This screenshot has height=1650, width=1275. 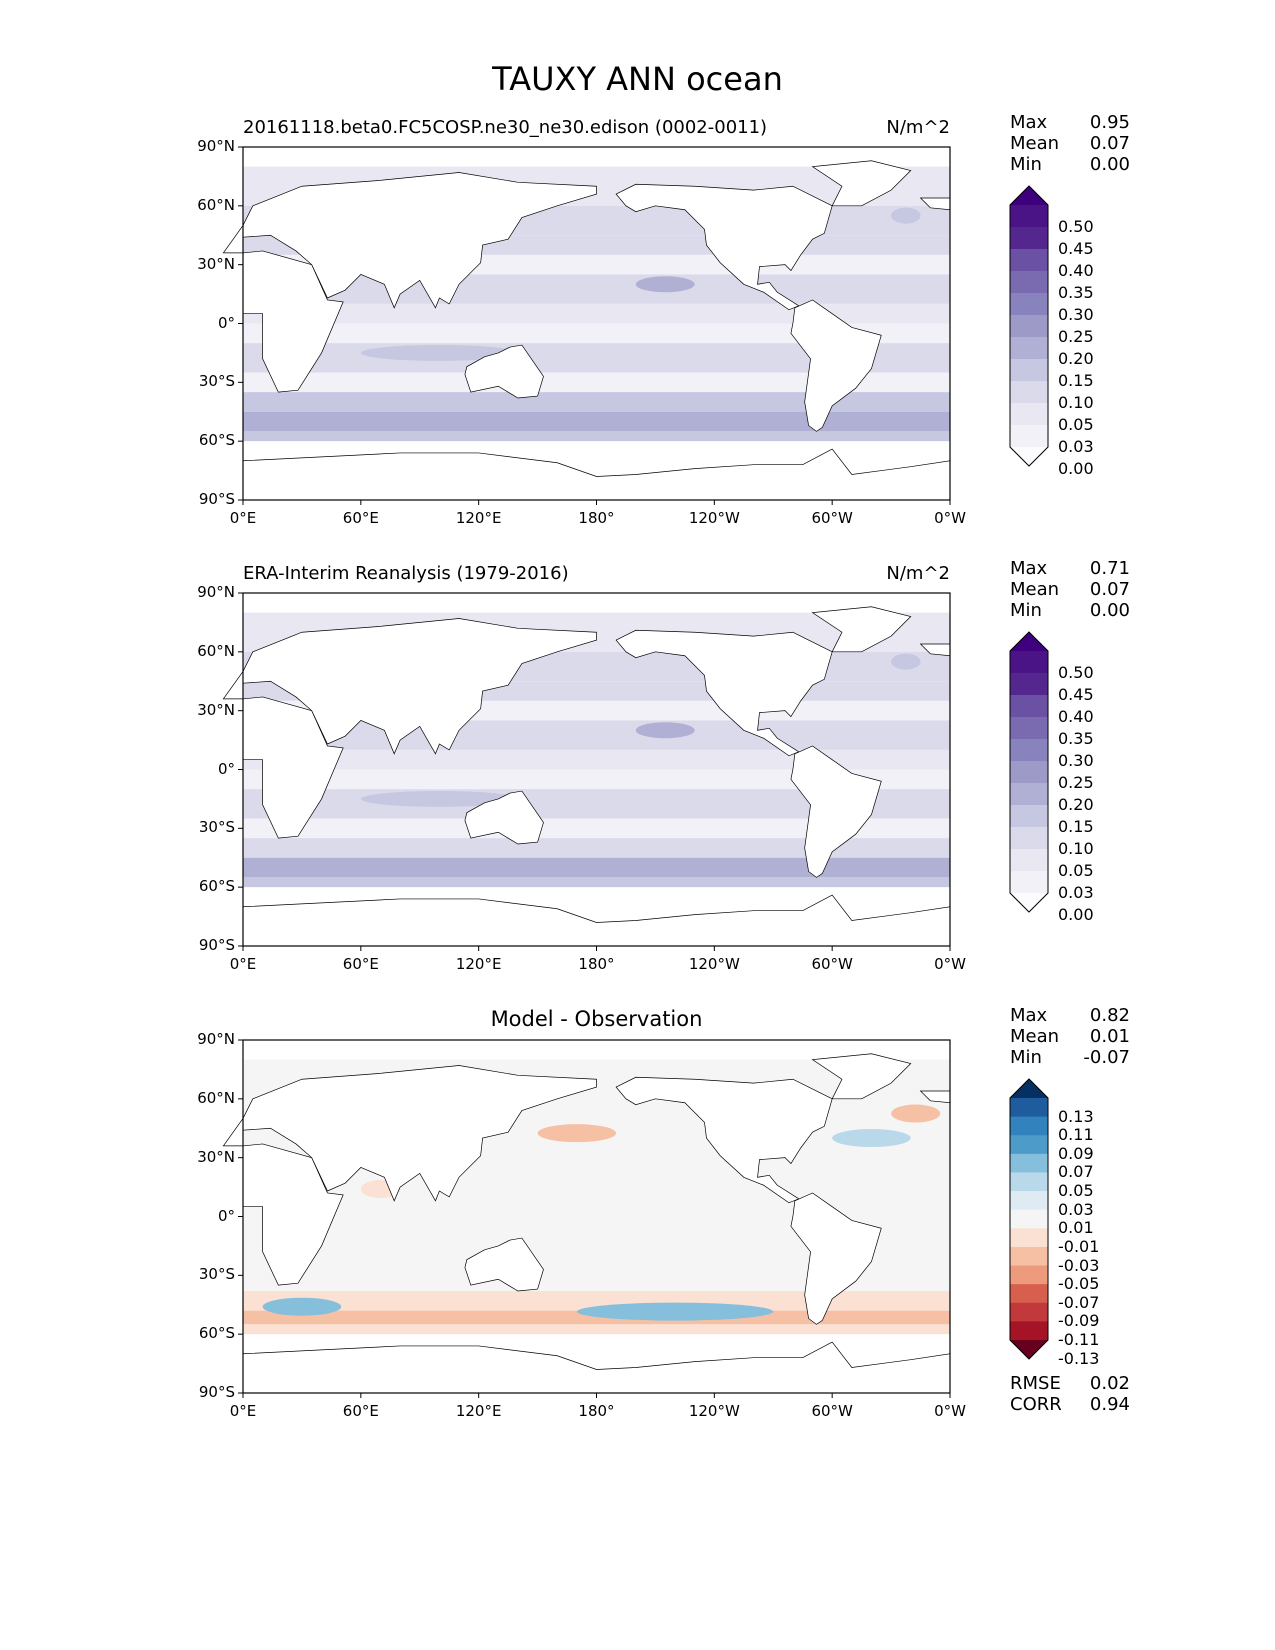 What do you see at coordinates (1079, 1302) in the screenshot?
I see `colorbar-tick-label: -0.07` at bounding box center [1079, 1302].